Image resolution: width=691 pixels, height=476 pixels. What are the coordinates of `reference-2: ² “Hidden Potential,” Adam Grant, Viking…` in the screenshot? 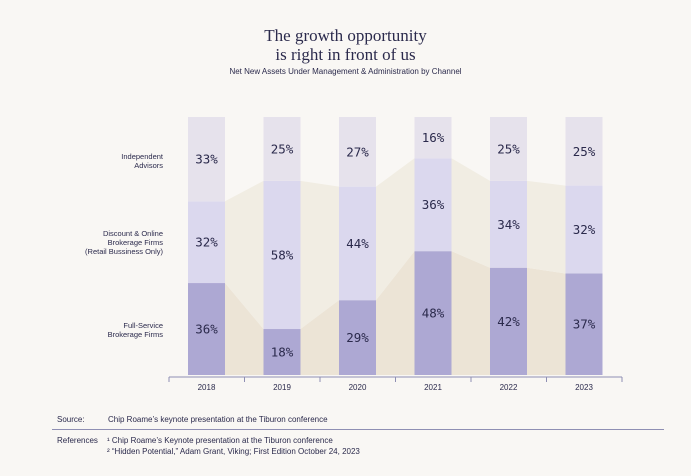 It's located at (233, 451).